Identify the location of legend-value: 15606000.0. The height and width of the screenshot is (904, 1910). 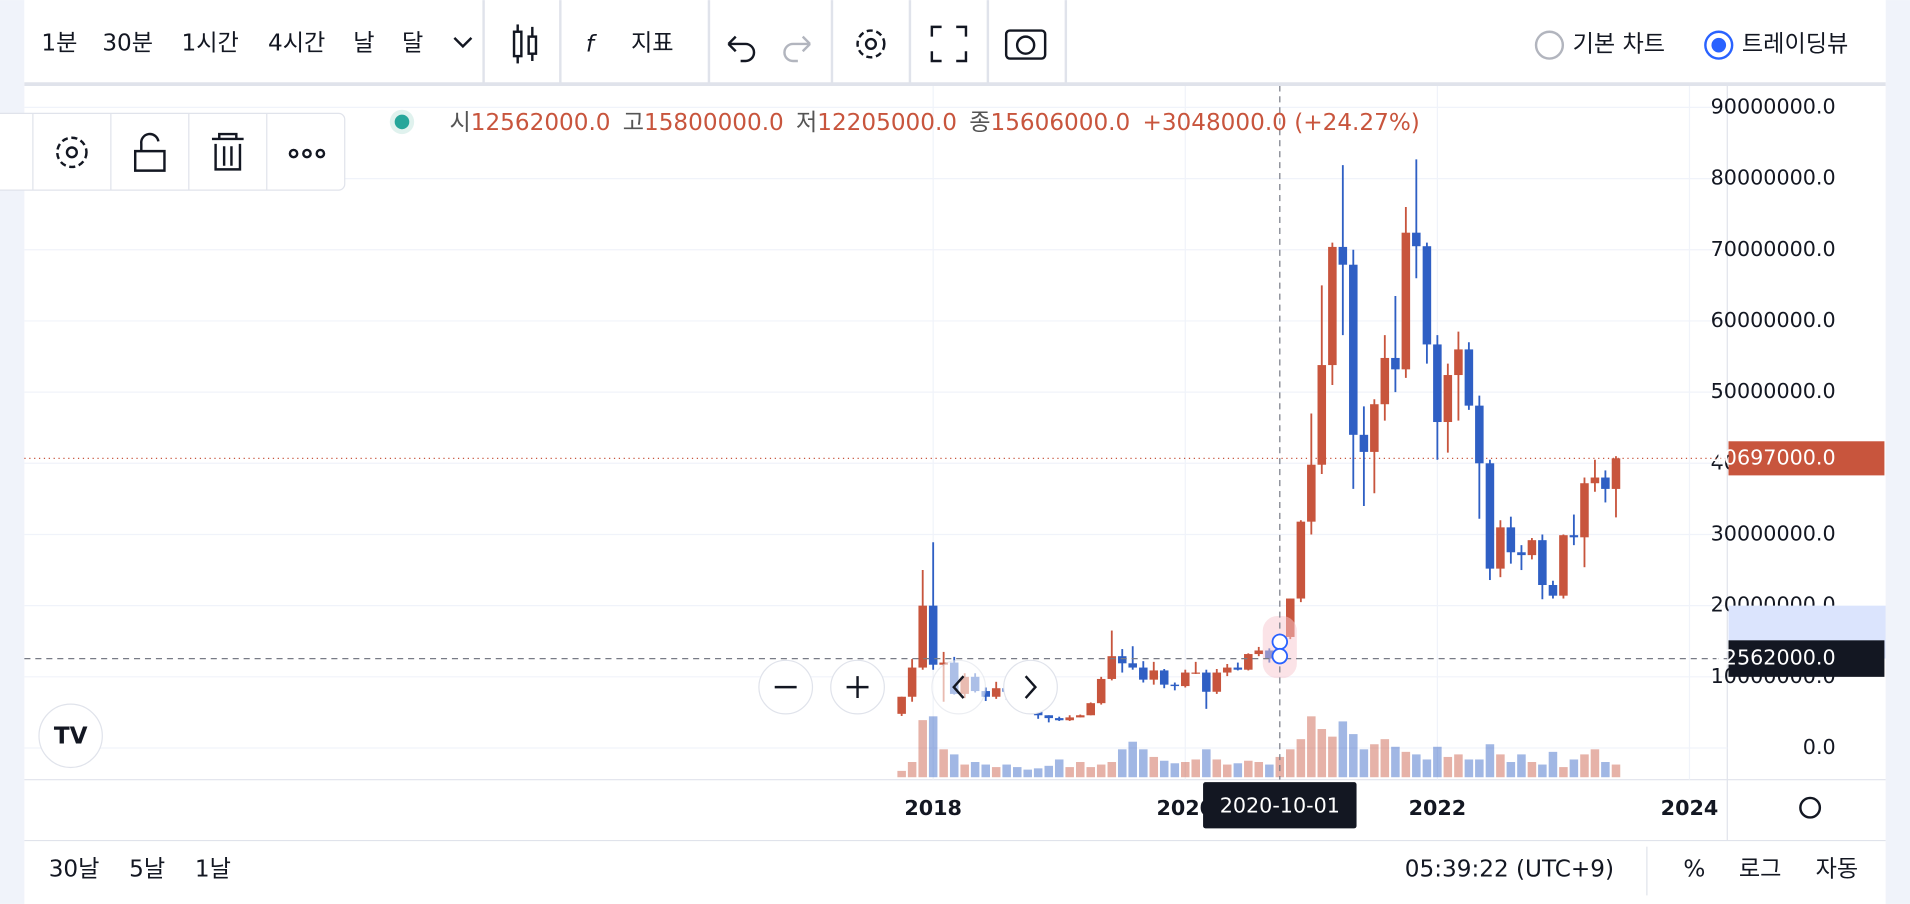
(1060, 123).